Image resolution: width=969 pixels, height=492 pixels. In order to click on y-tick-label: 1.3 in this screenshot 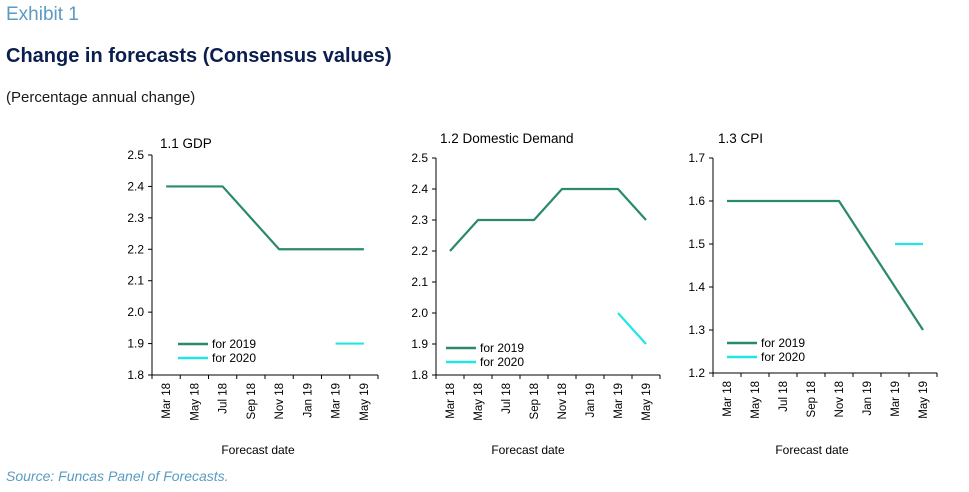, I will do `click(696, 330)`.